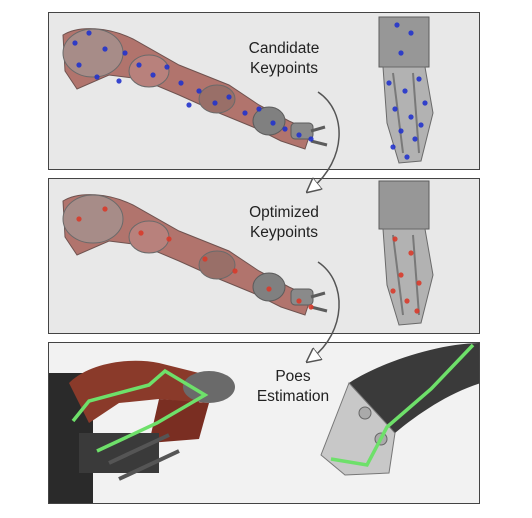  What do you see at coordinates (293, 396) in the screenshot?
I see `label-line2: Estimation` at bounding box center [293, 396].